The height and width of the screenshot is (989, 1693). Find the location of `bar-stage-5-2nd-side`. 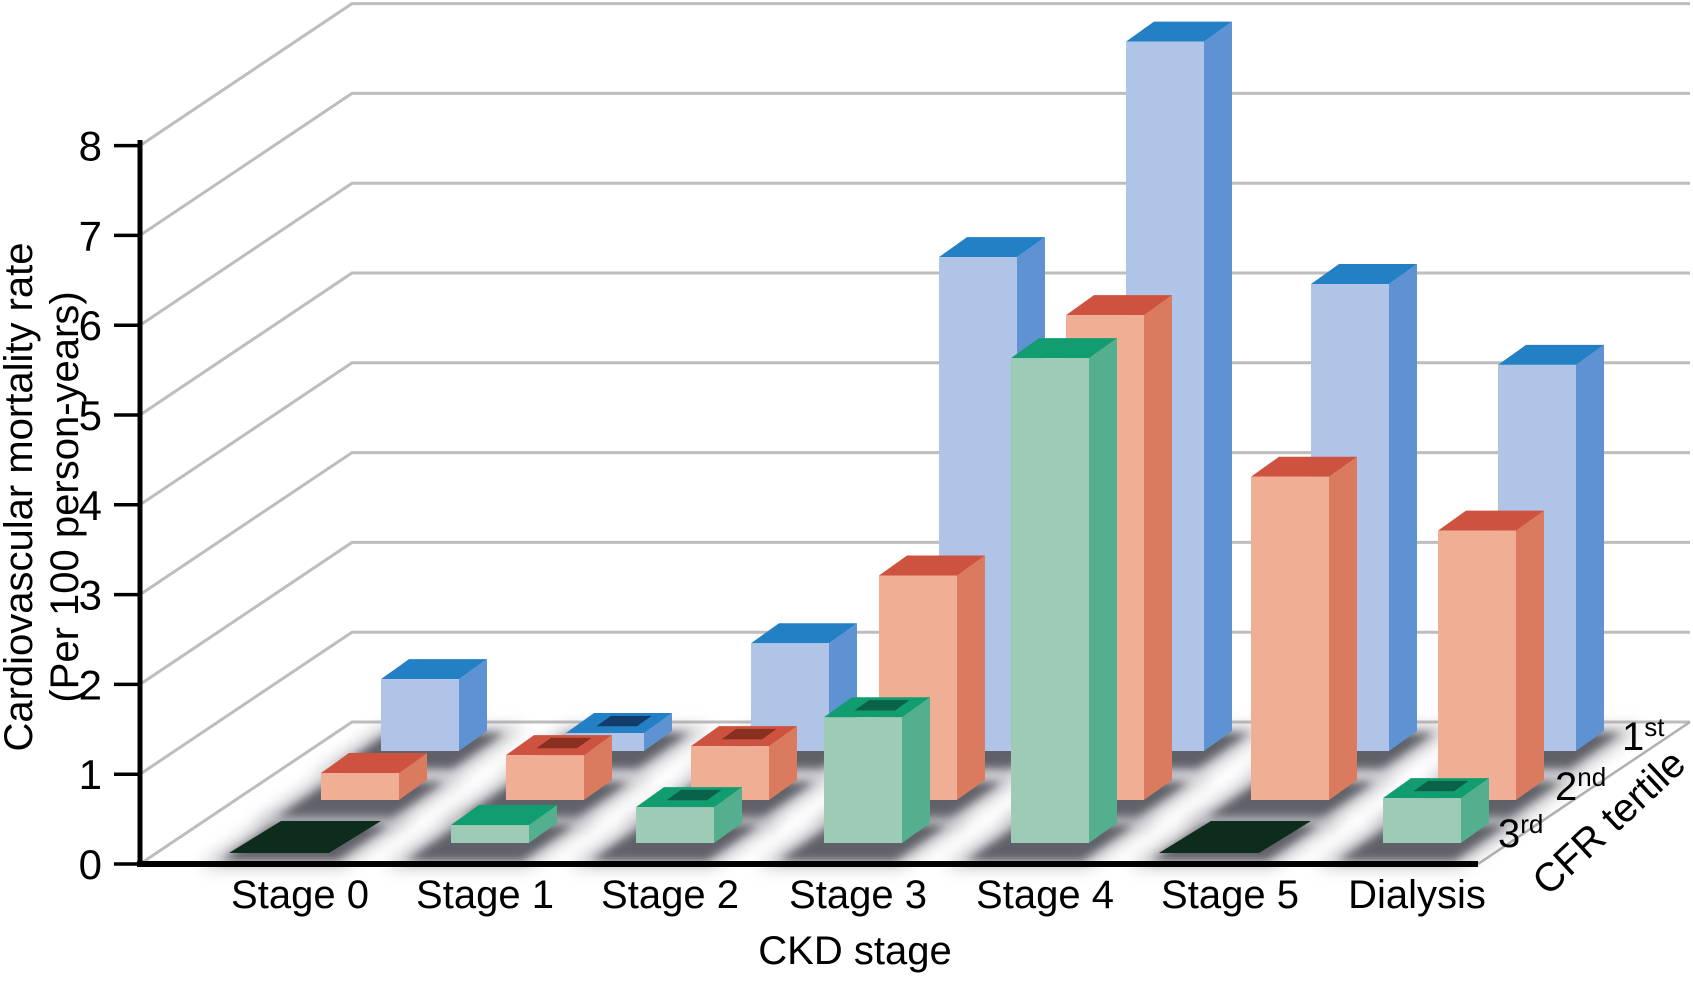

bar-stage-5-2nd-side is located at coordinates (1343, 628).